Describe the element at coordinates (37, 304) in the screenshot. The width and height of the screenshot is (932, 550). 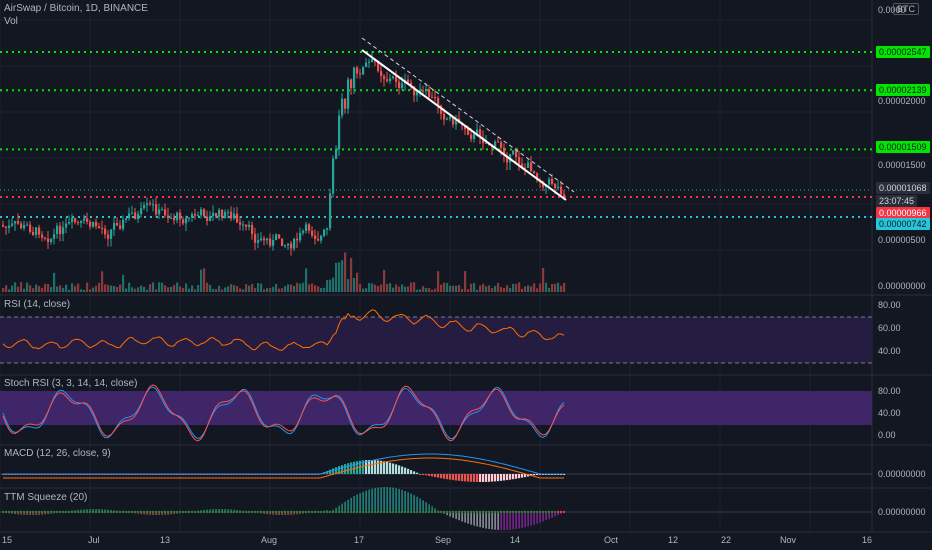
I see `rsi-pane-title: RSI (14, close)` at that location.